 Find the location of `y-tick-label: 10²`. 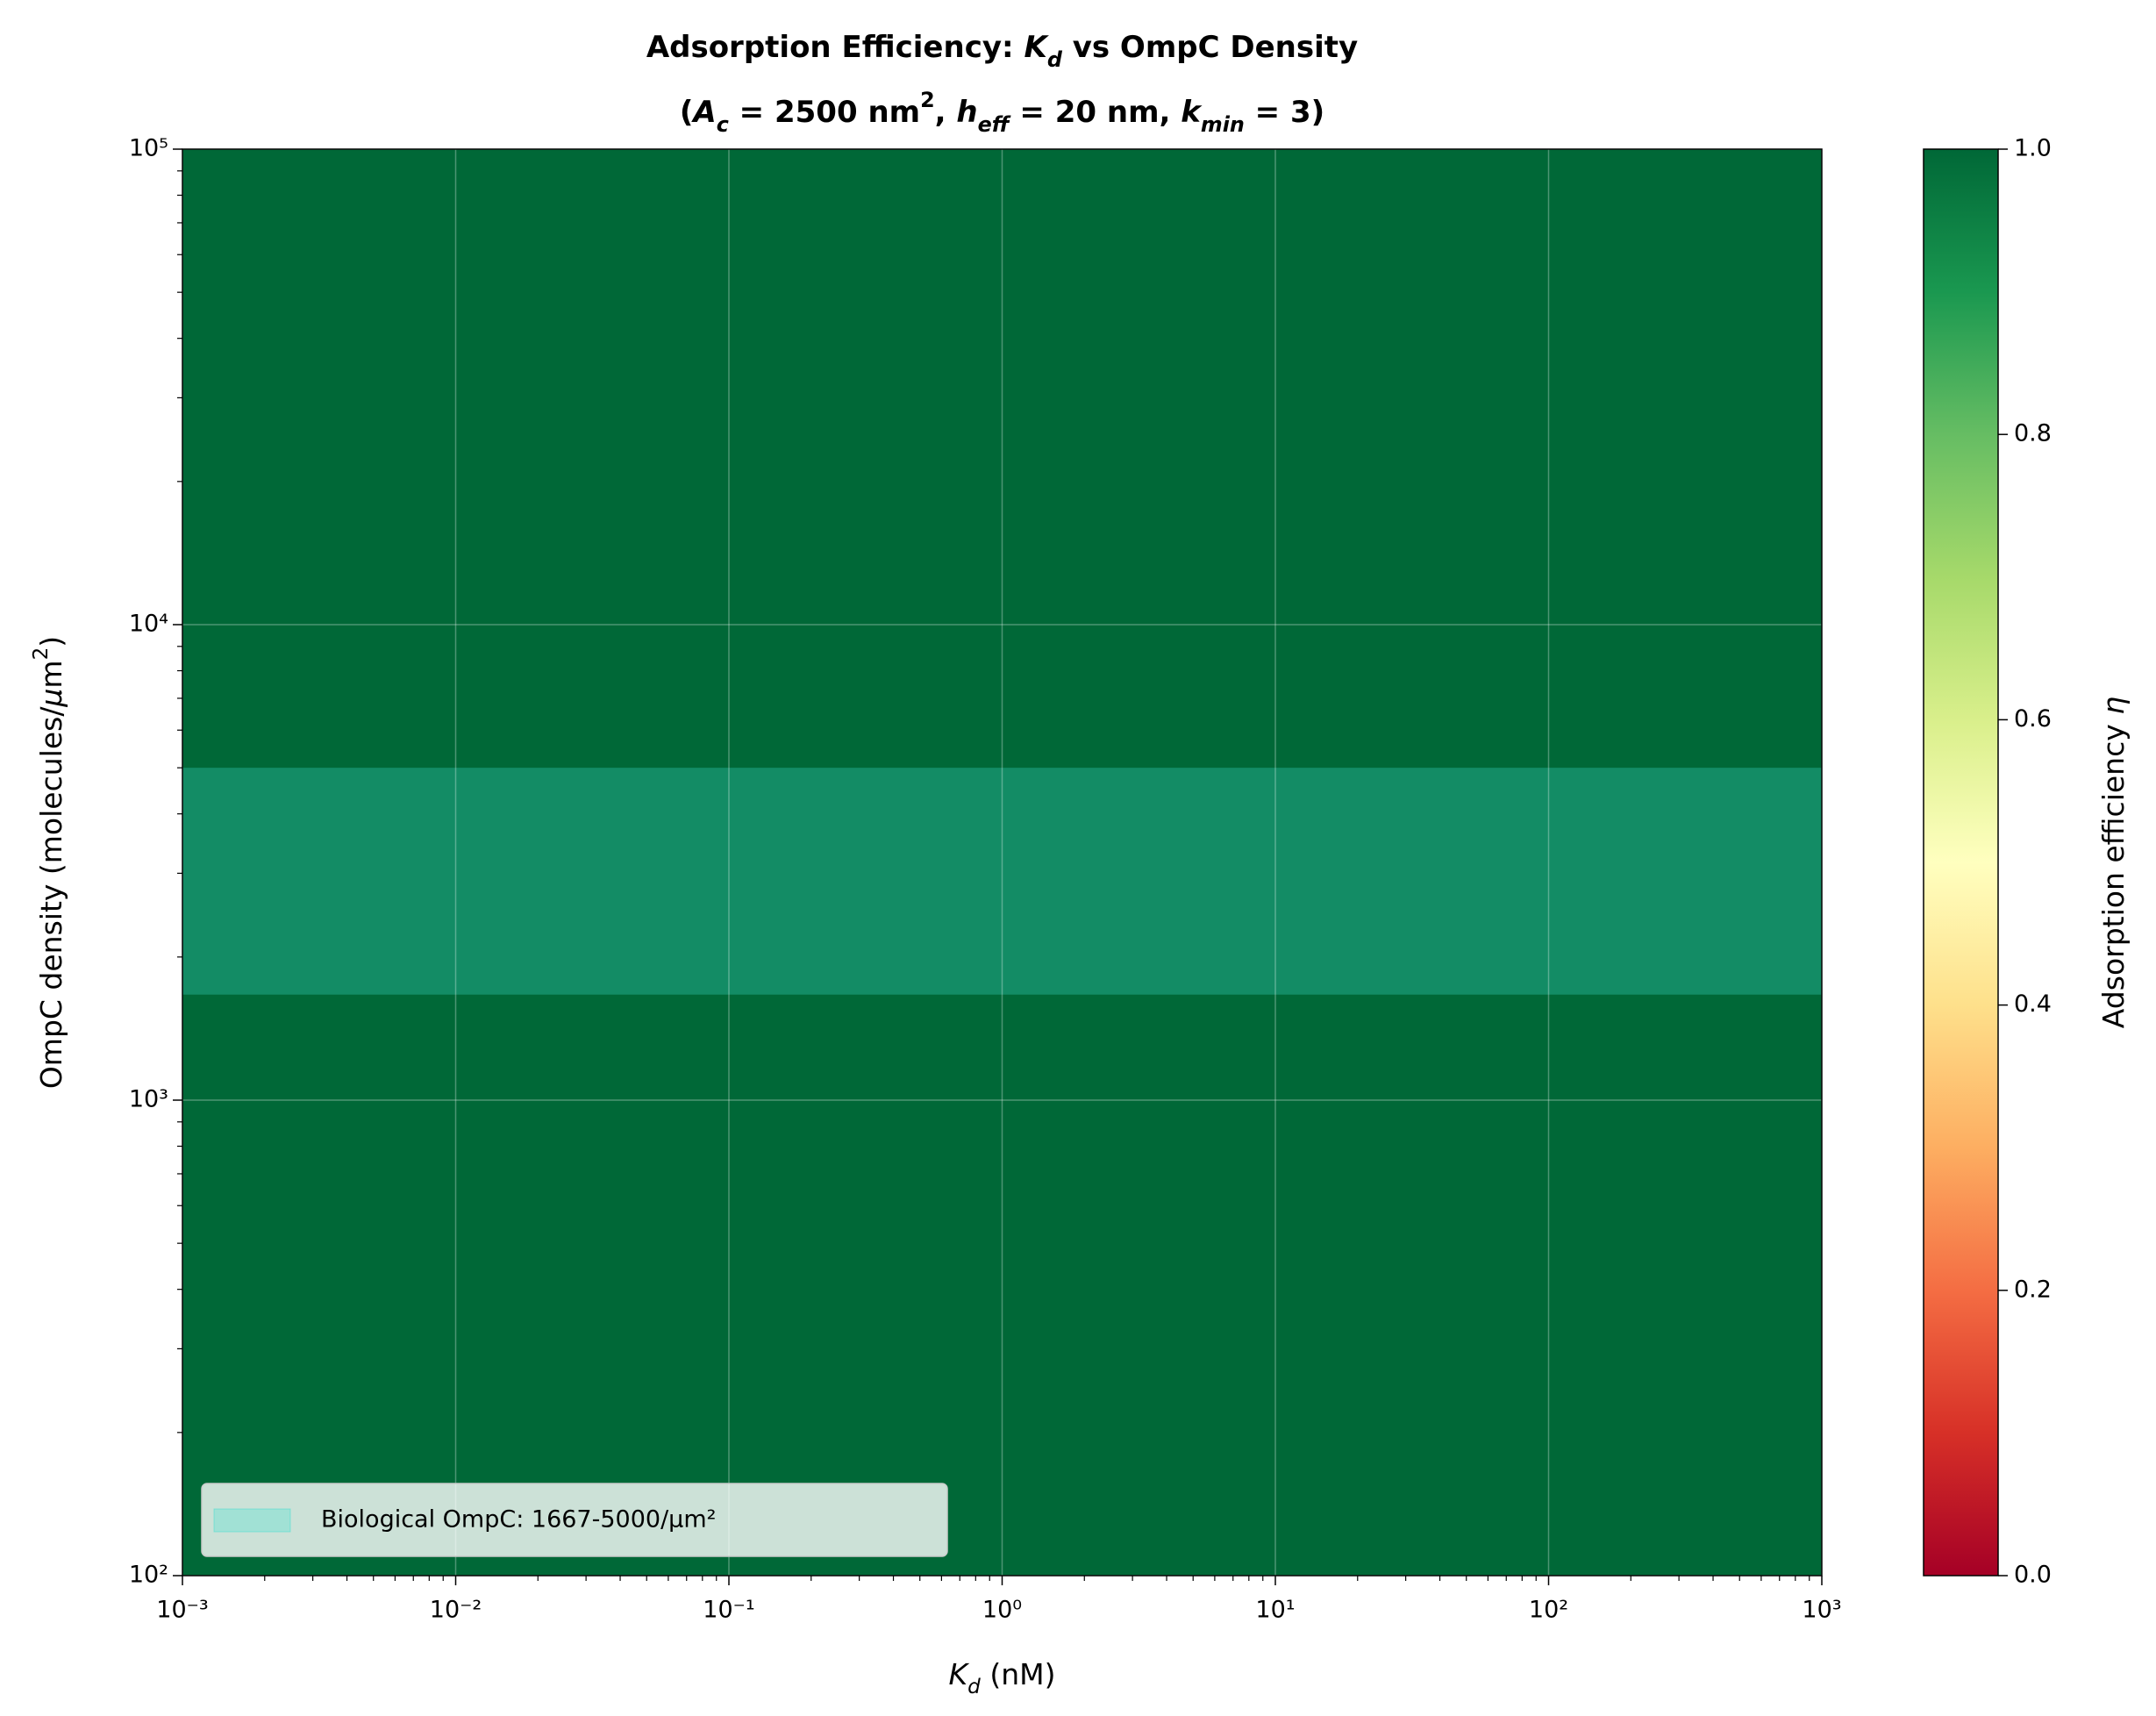

y-tick-label: 10² is located at coordinates (148, 1575).